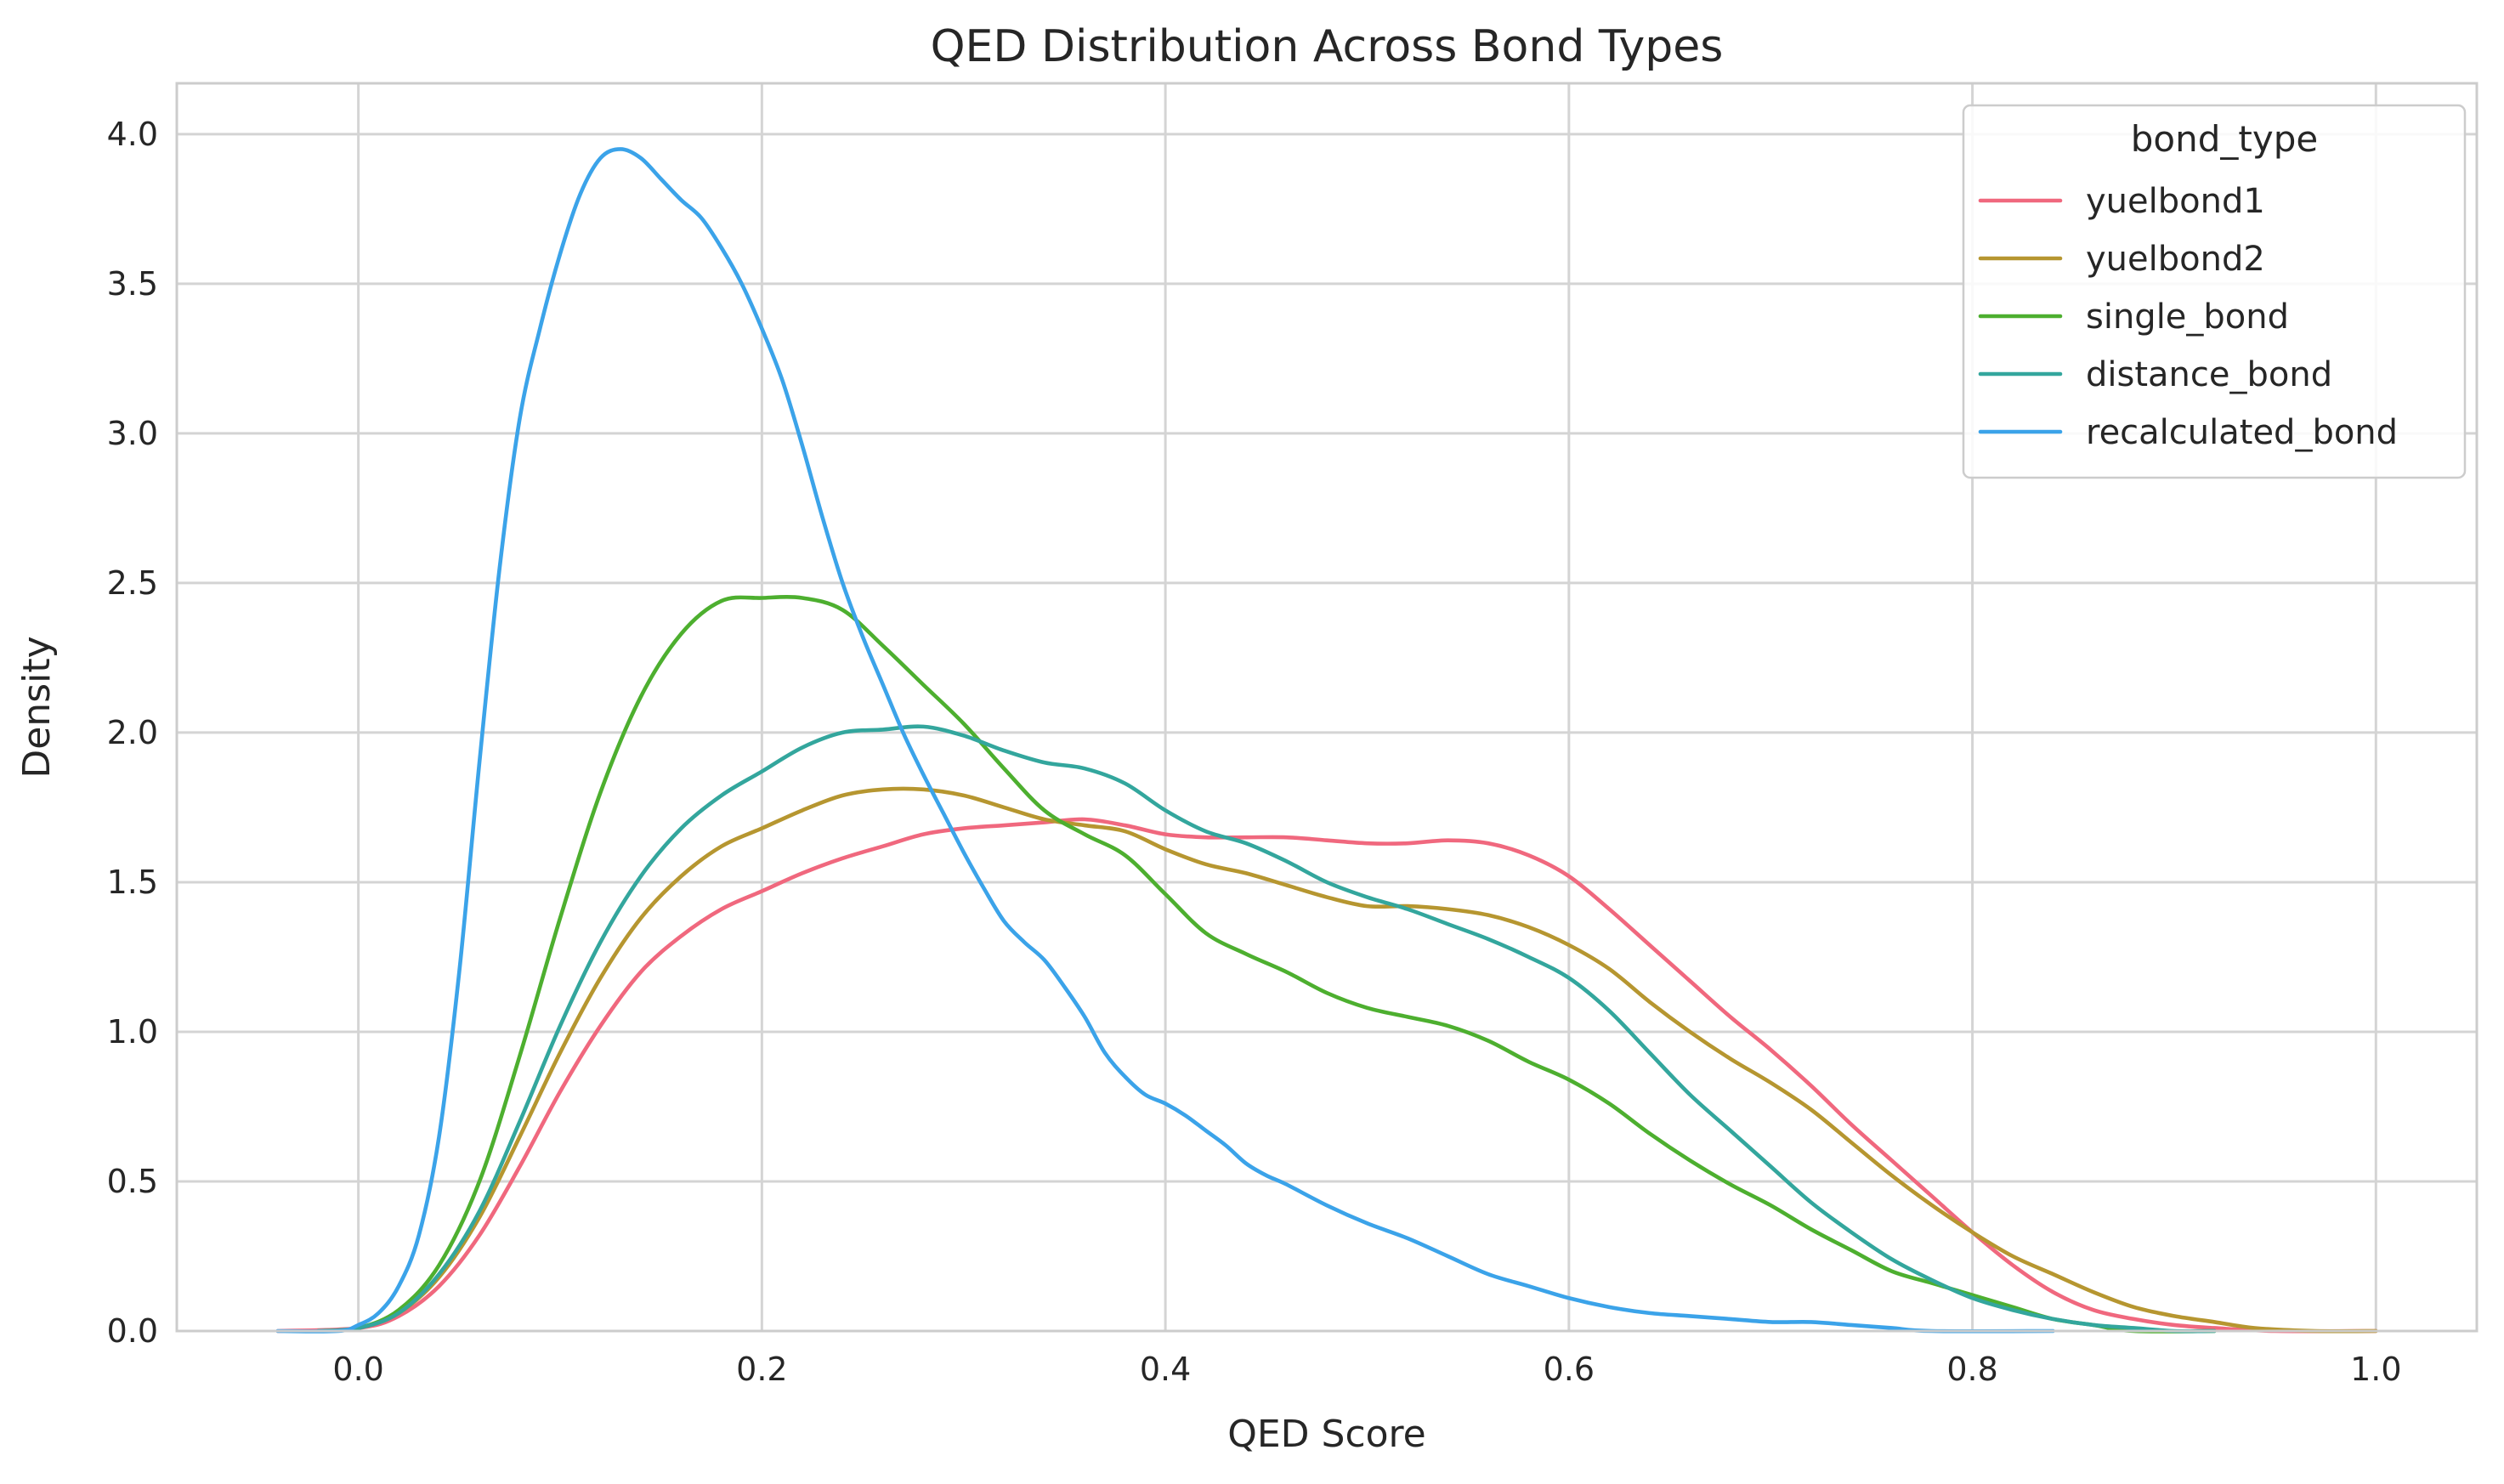 This screenshot has height=1484, width=2504. I want to click on y-tick-label: 2.5, so click(132, 583).